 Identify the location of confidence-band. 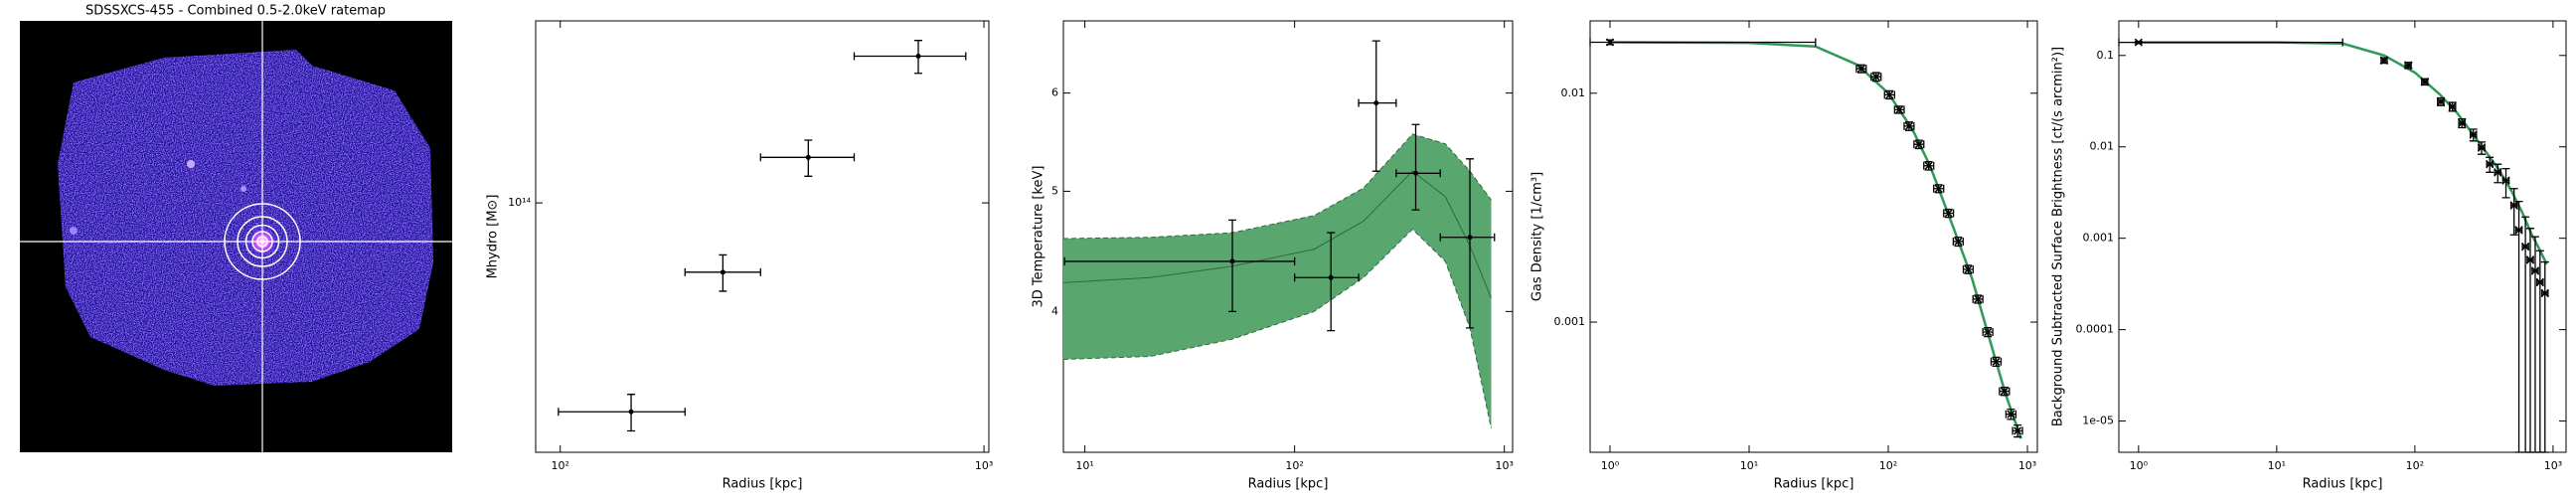
(1277, 280).